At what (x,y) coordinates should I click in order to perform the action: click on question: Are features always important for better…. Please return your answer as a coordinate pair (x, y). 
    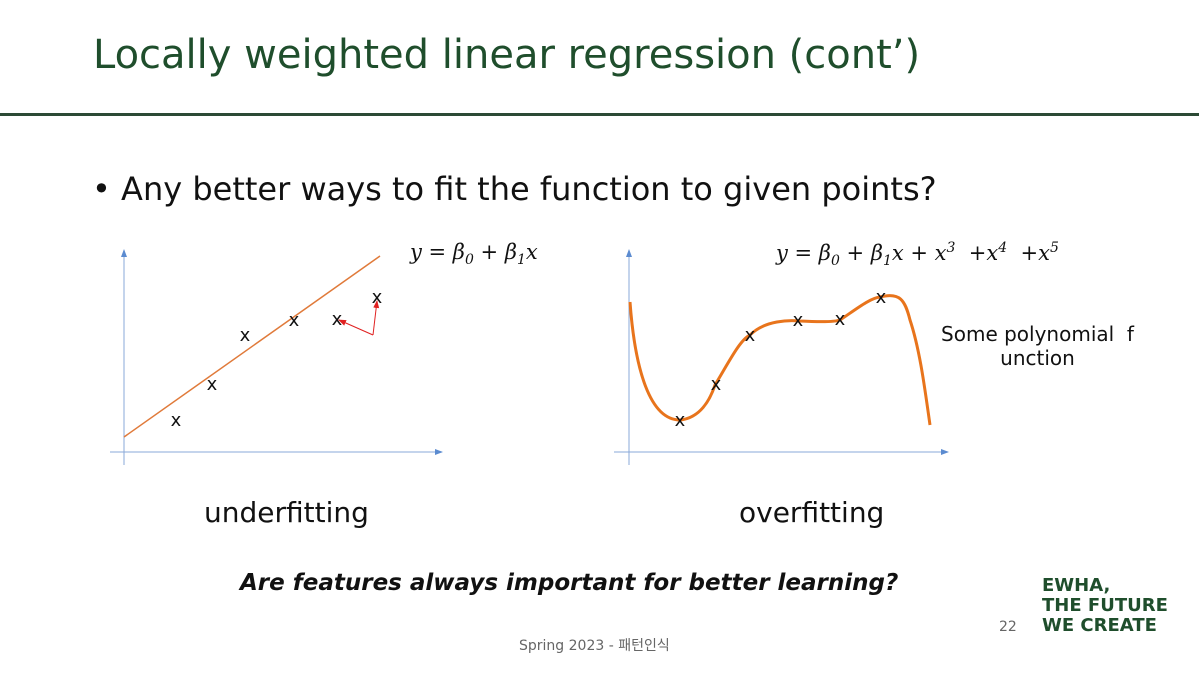
    Looking at the image, I should click on (569, 583).